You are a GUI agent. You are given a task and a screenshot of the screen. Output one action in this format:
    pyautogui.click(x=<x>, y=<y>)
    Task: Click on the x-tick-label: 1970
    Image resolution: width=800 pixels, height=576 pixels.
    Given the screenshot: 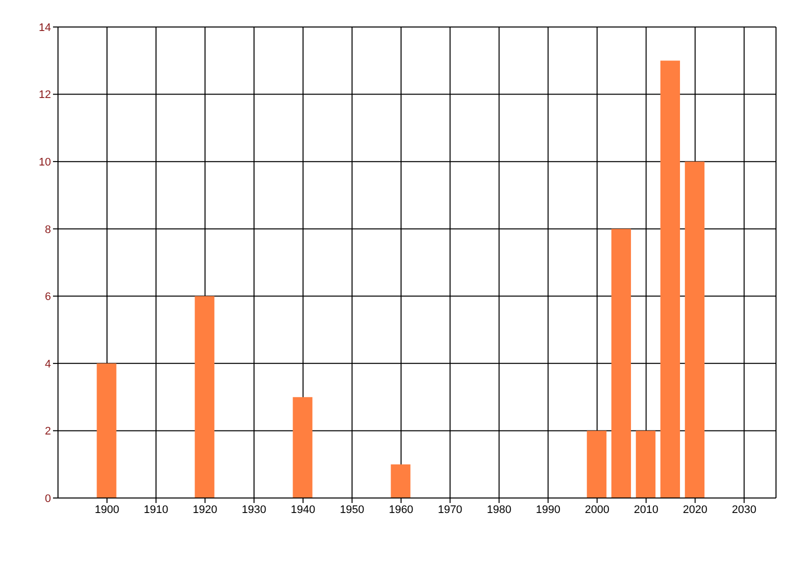 What is the action you would take?
    pyautogui.click(x=450, y=510)
    